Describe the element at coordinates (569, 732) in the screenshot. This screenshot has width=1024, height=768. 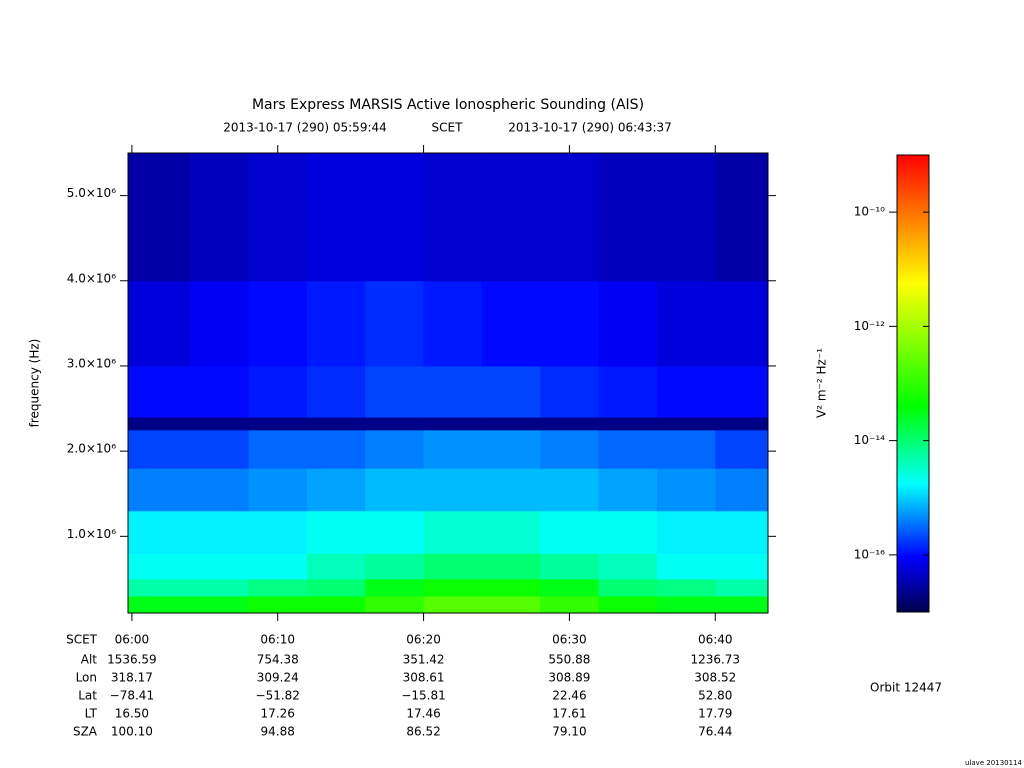
I see `ephemeris-value: 79.10` at that location.